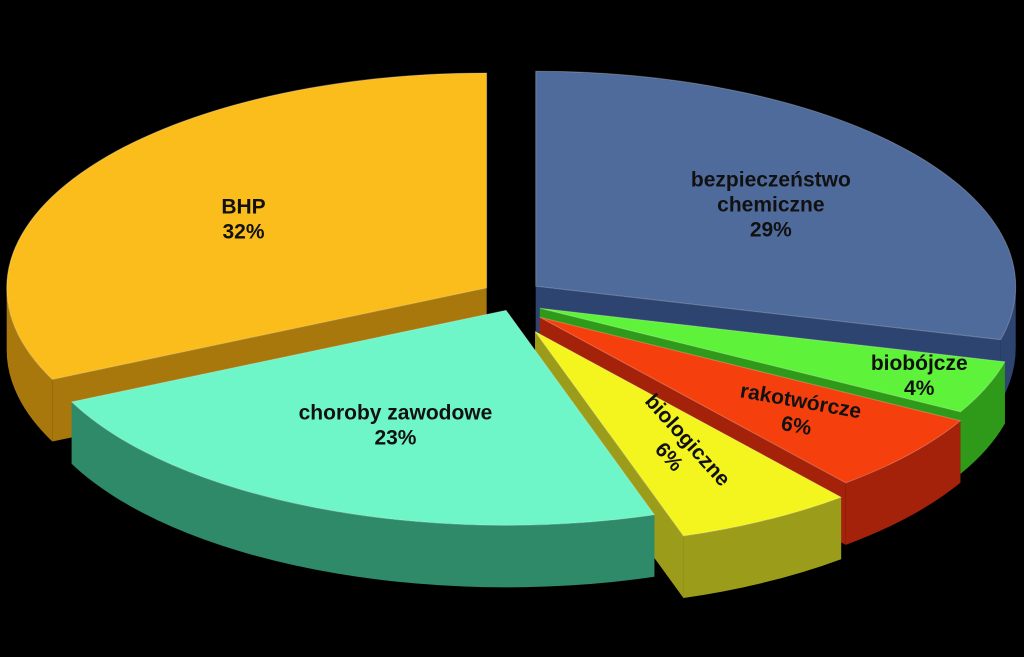  What do you see at coordinates (29, 364) in the screenshot?
I see `slice-side-bhp` at bounding box center [29, 364].